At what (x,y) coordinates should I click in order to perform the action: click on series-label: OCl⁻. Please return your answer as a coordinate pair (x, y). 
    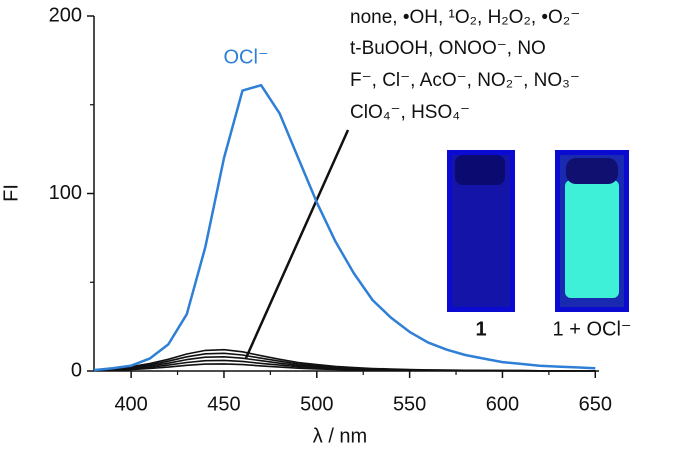
    Looking at the image, I should click on (246, 57).